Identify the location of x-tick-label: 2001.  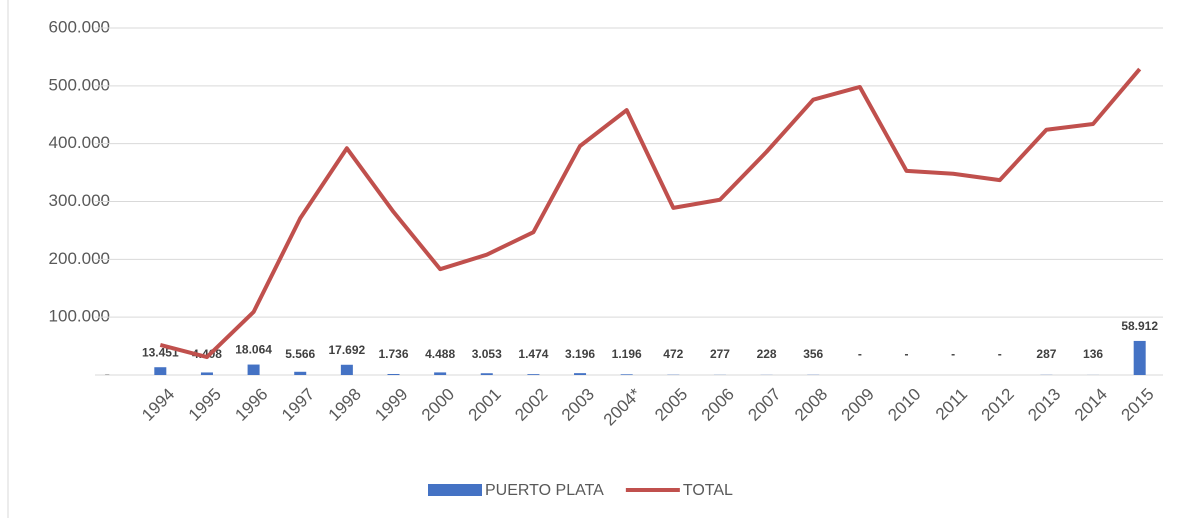
(485, 405).